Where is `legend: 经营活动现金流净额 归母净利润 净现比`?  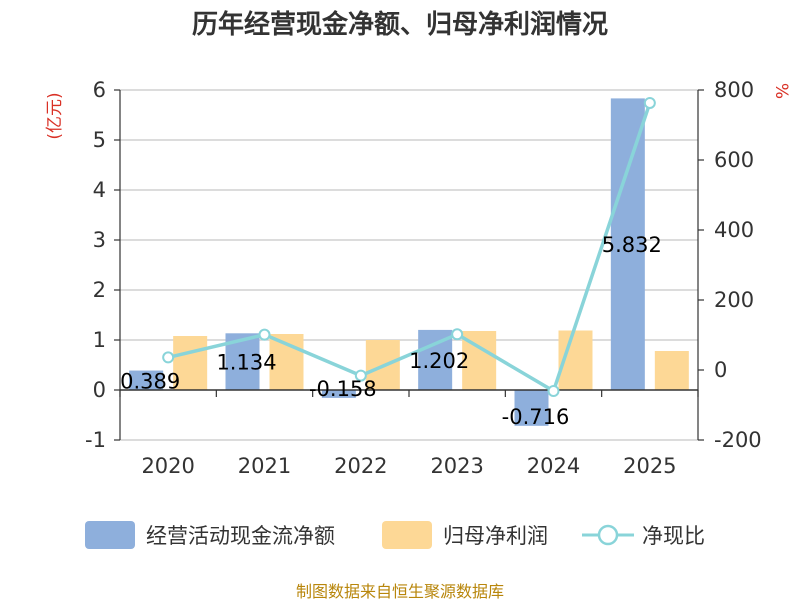
legend: 经营活动现金流净额 归母净利润 净现比 is located at coordinates (395, 535).